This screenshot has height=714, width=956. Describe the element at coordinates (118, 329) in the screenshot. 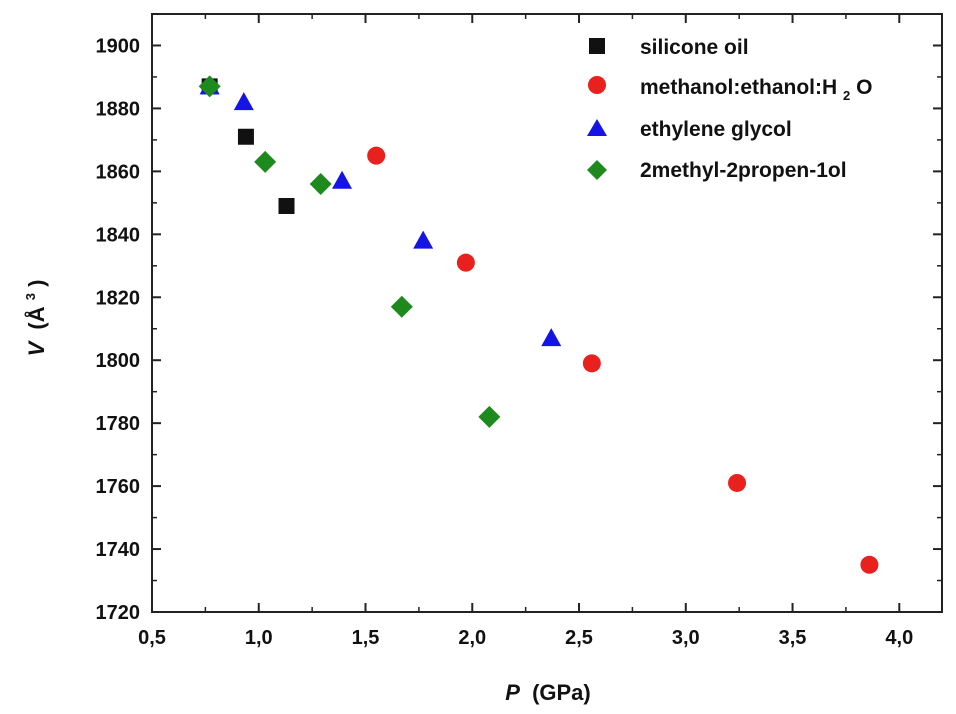

I see `y-axis-tick-labels: 1720 1740 1760 1780 1800 1820 1840 1860 1880 1900` at that location.